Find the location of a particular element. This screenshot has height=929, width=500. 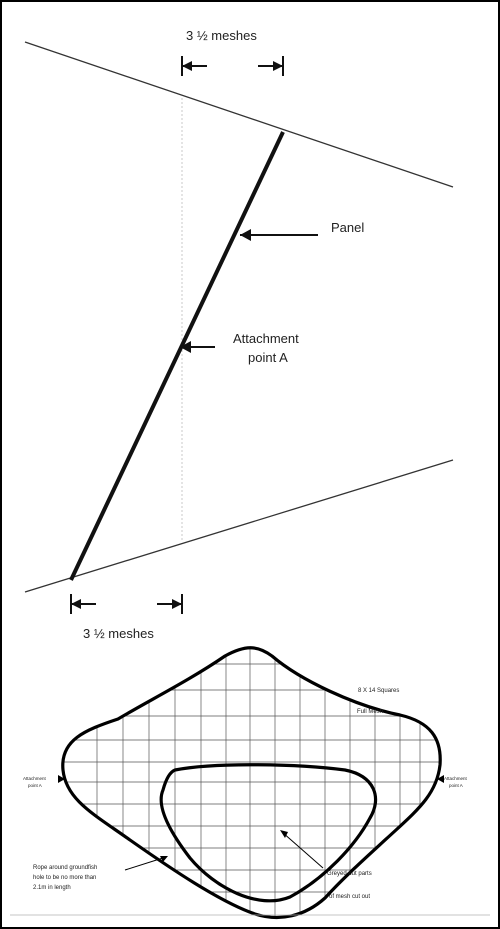

squares-label: 8 X 14 Squares is located at coordinates (378, 691).